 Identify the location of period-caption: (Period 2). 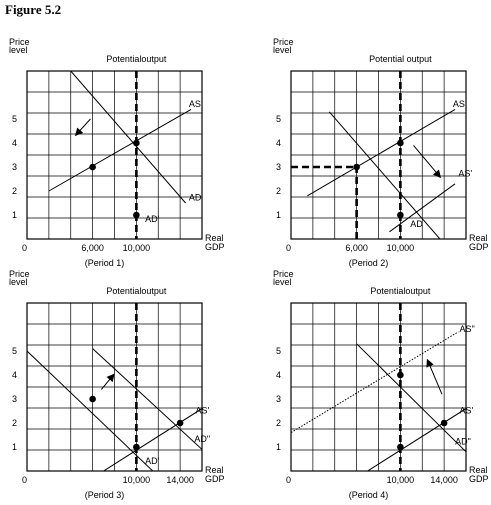
(369, 263).